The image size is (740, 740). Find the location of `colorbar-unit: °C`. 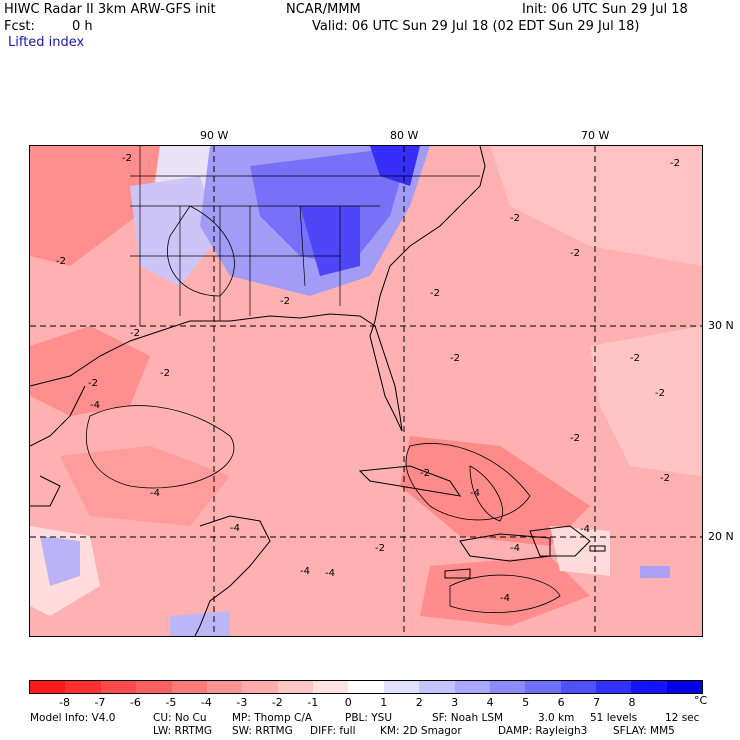

colorbar-unit: °C is located at coordinates (701, 700).